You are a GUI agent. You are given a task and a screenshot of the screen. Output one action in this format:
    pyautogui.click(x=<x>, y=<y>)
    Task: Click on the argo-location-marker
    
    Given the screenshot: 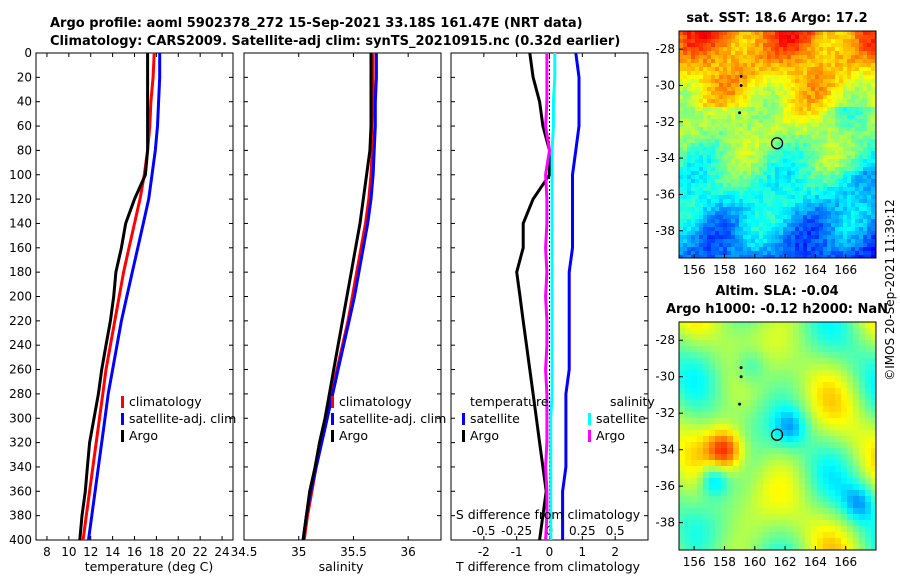 What is the action you would take?
    pyautogui.click(x=777, y=143)
    